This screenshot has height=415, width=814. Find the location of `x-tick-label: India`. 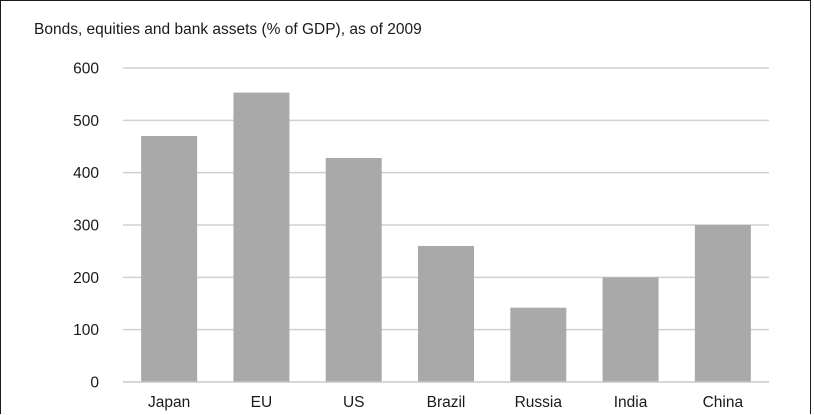

x-tick-label: India is located at coordinates (631, 402).